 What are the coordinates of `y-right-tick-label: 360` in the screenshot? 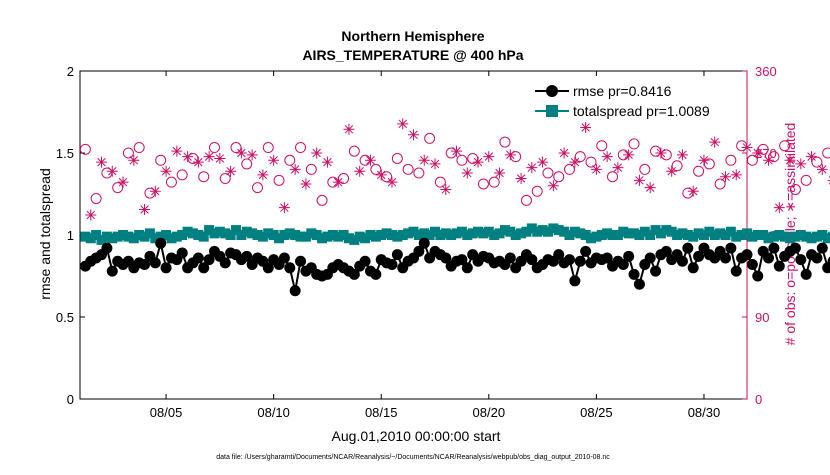 It's located at (766, 71).